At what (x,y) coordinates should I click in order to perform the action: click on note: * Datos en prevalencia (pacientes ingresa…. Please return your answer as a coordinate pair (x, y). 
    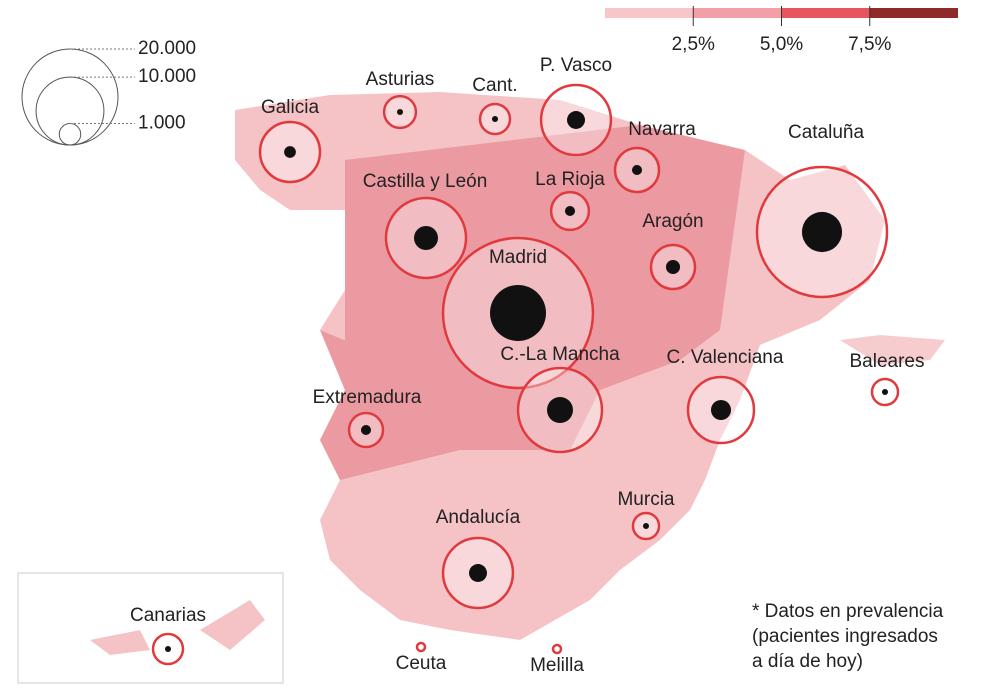
    Looking at the image, I should click on (848, 636).